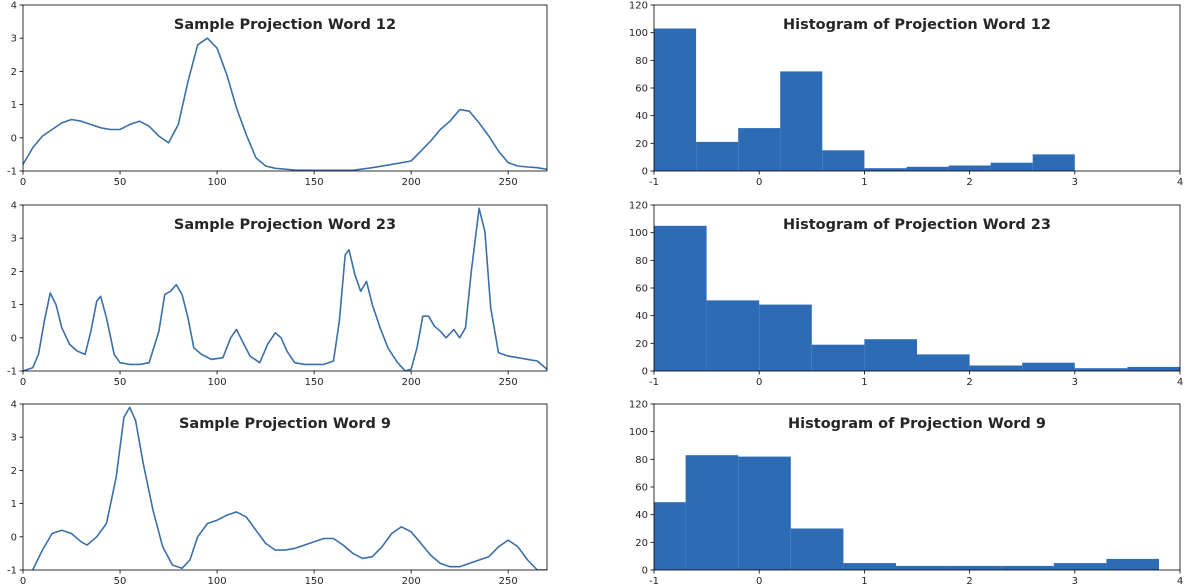 This screenshot has height=586, width=1185. I want to click on x-tick-label: 200, so click(411, 382).